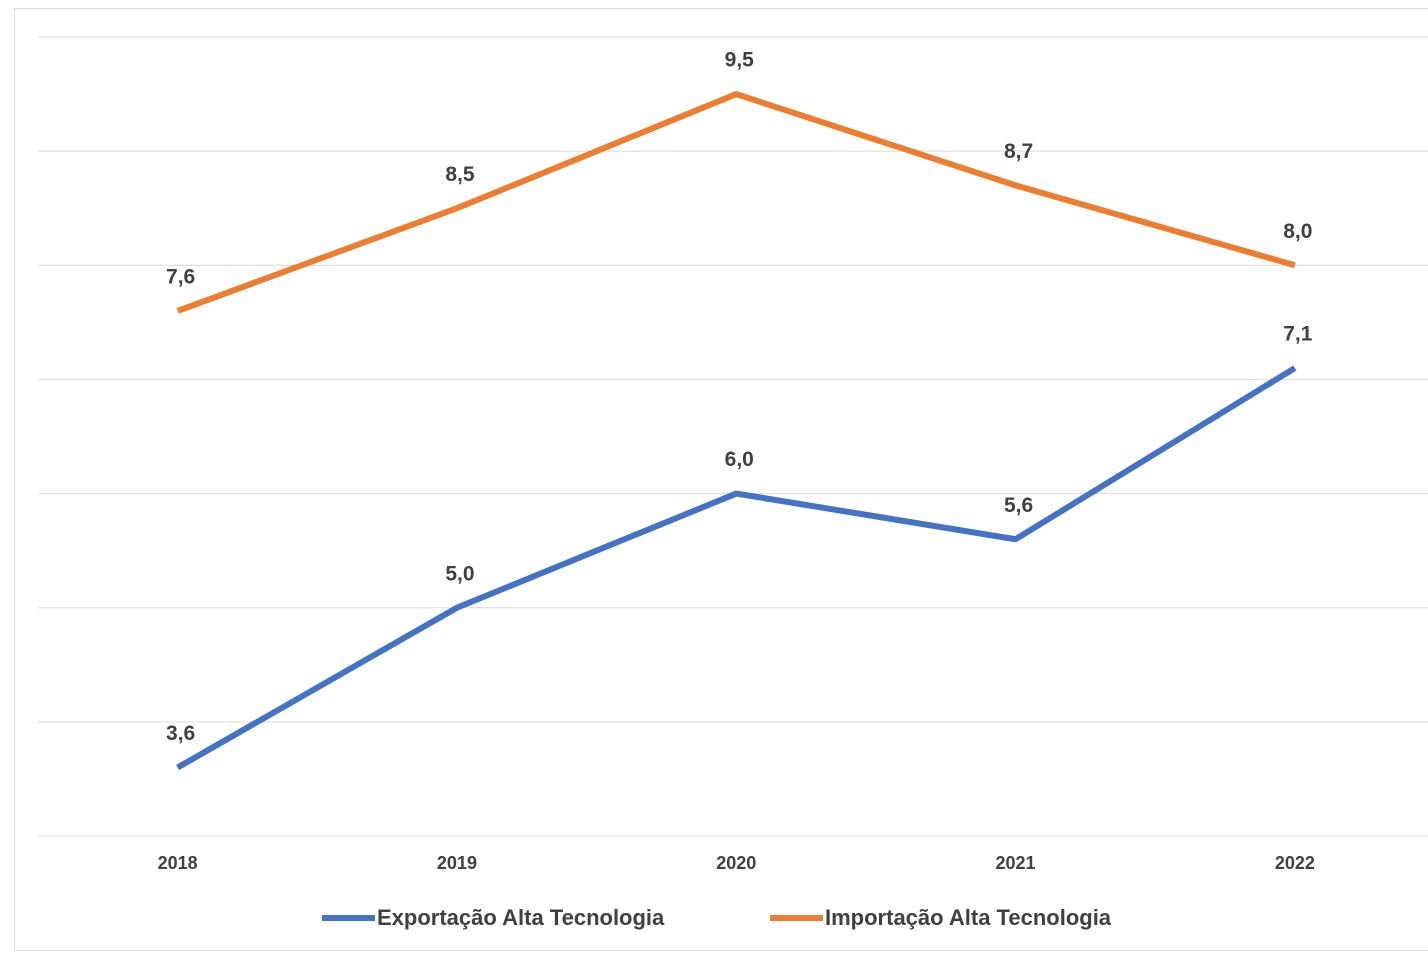  What do you see at coordinates (1298, 334) in the screenshot?
I see `data-label: 7,1` at bounding box center [1298, 334].